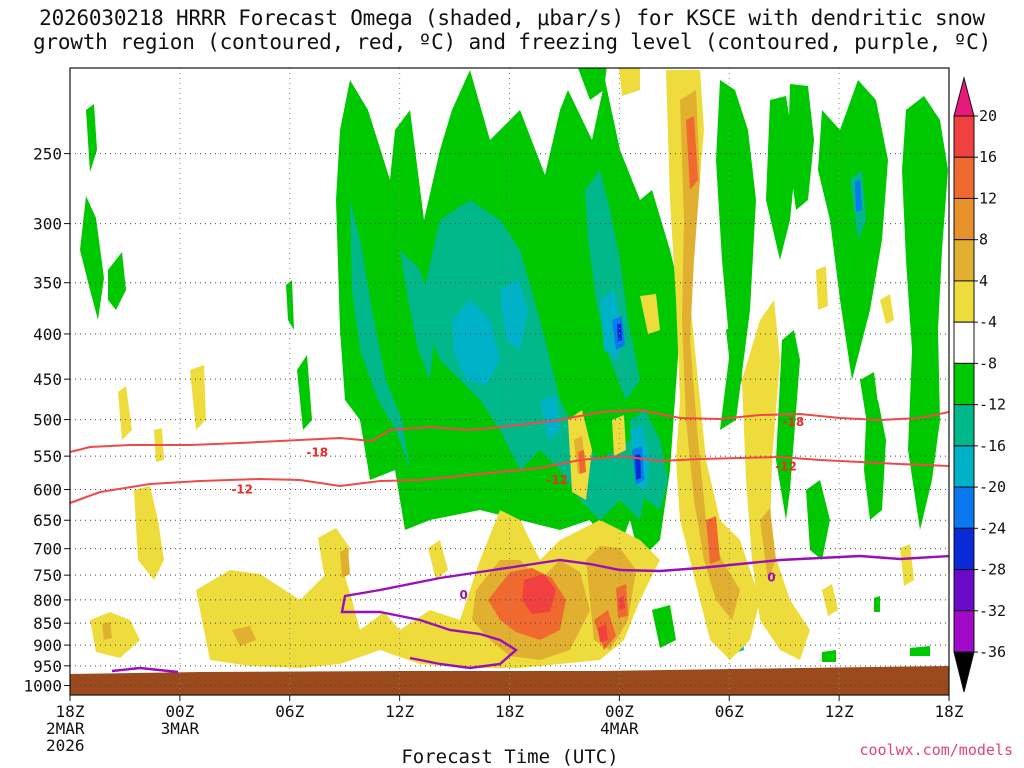 This screenshot has width=1024, height=768. Describe the element at coordinates (47, 224) in the screenshot. I see `y-tick-label: 300` at that location.